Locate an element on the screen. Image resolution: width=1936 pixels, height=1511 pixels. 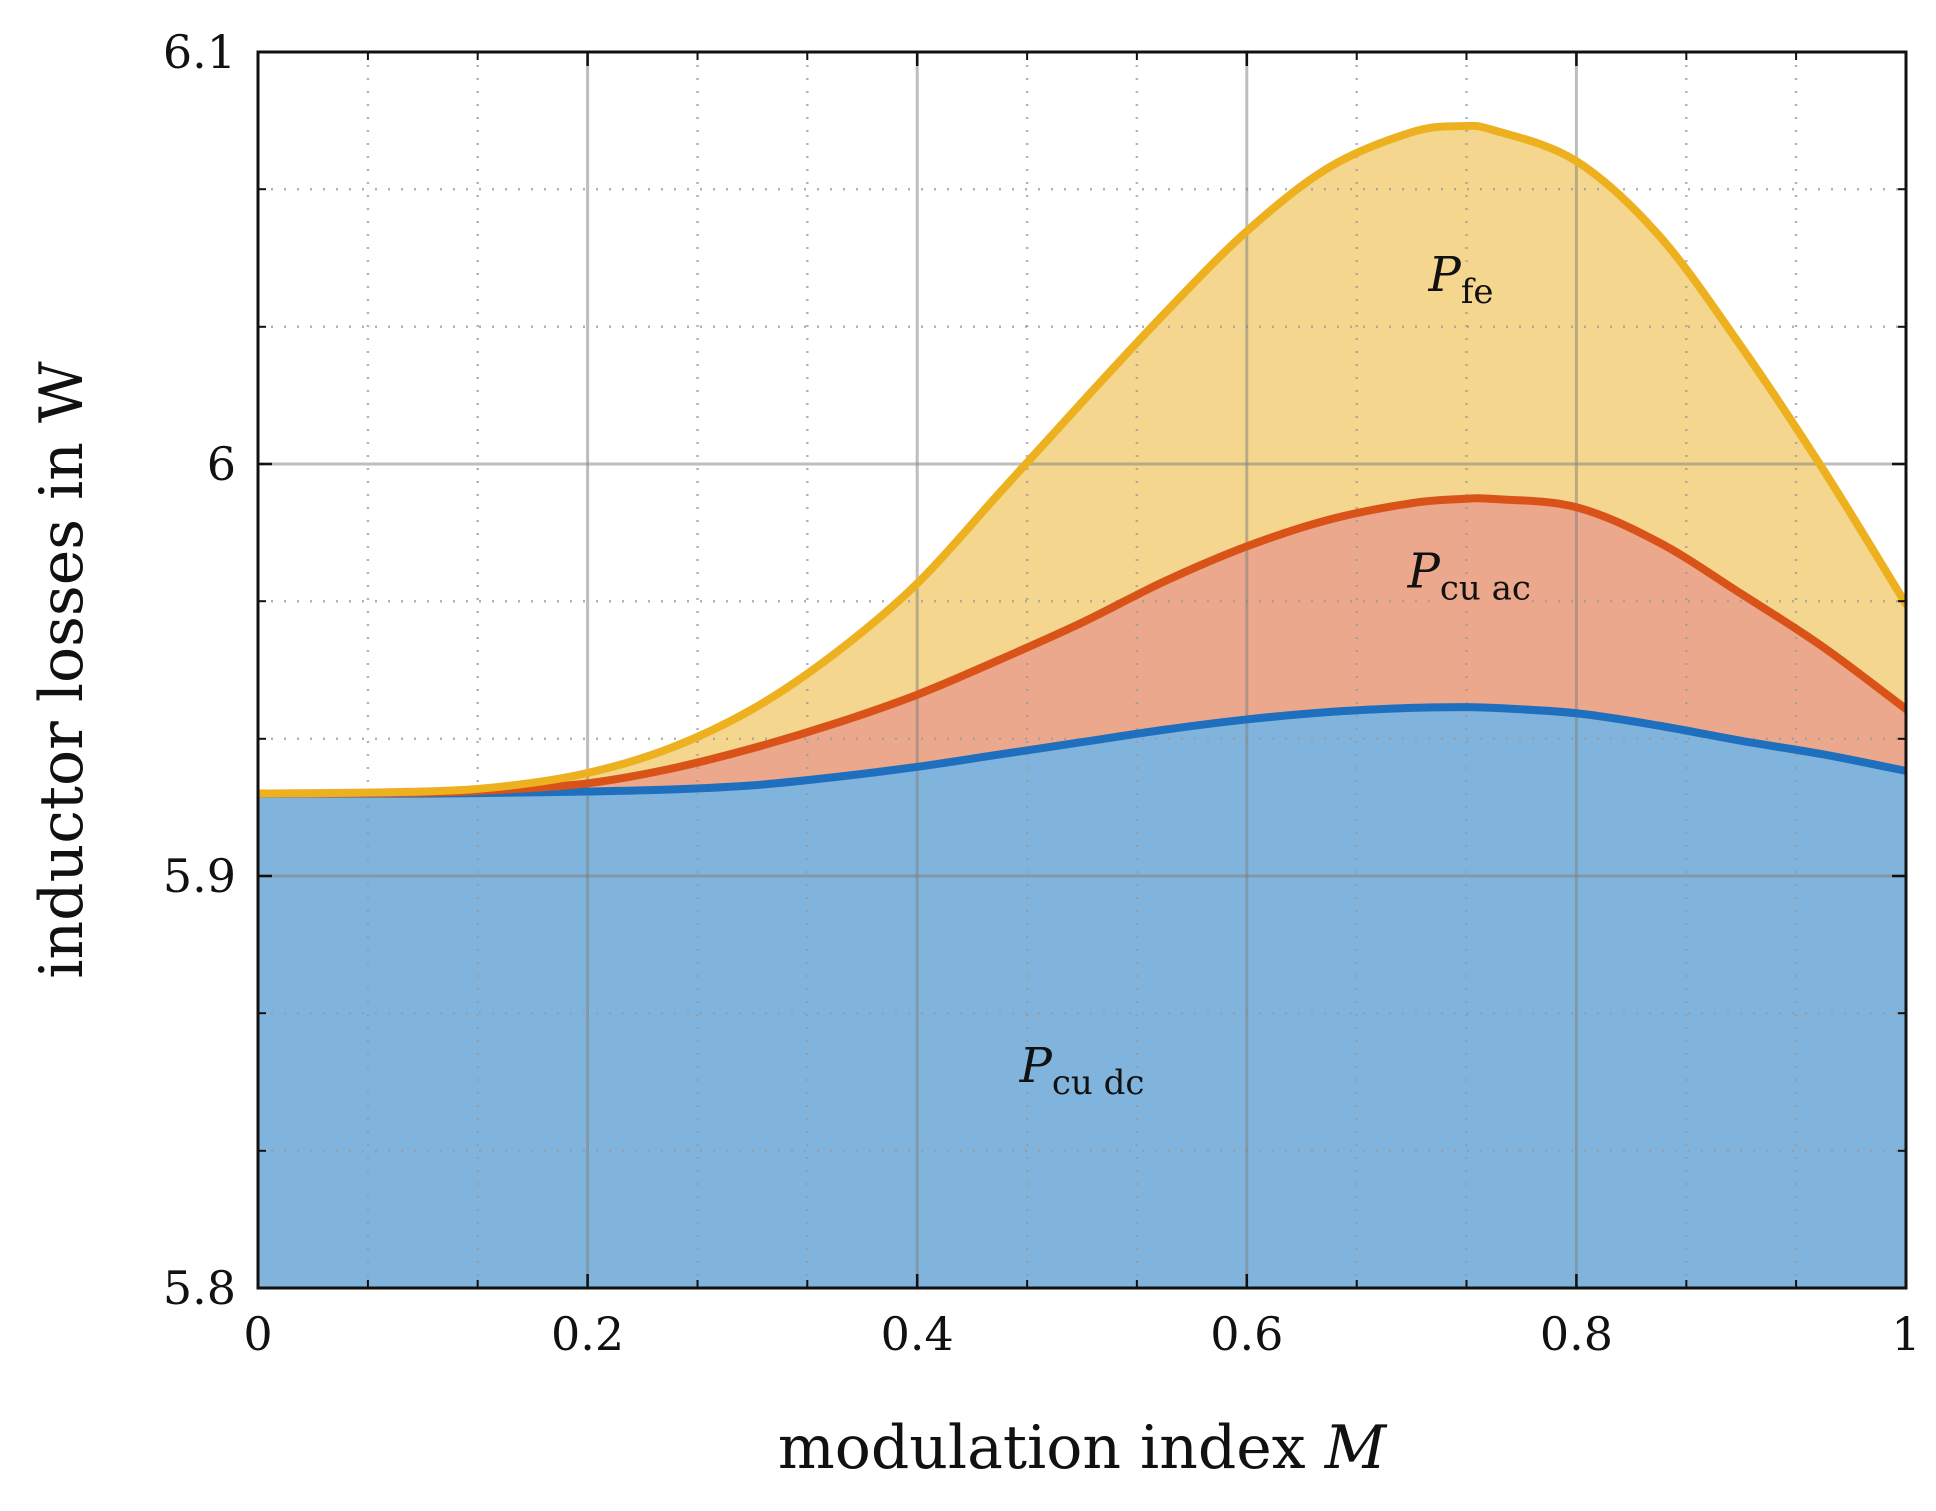
y-tick-label: 6.1 is located at coordinates (199, 52).